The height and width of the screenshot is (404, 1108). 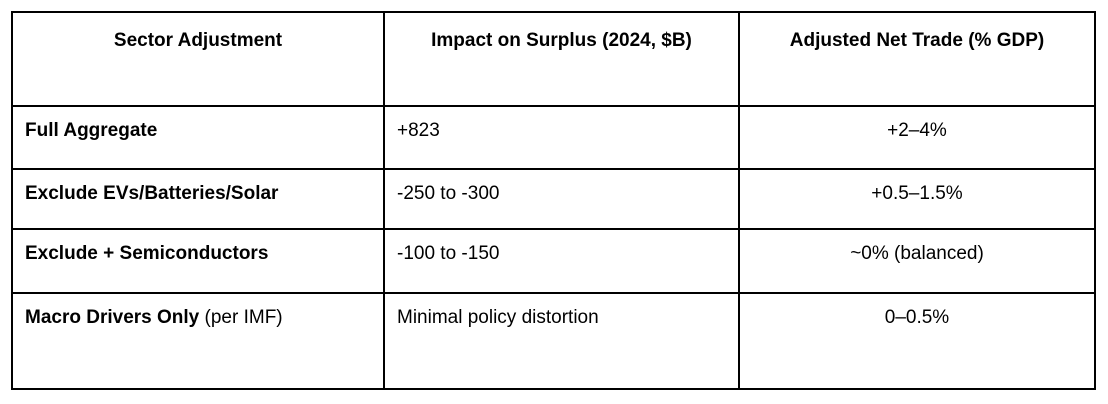 I want to click on sector-label: Macro Drivers Only, so click(x=112, y=317).